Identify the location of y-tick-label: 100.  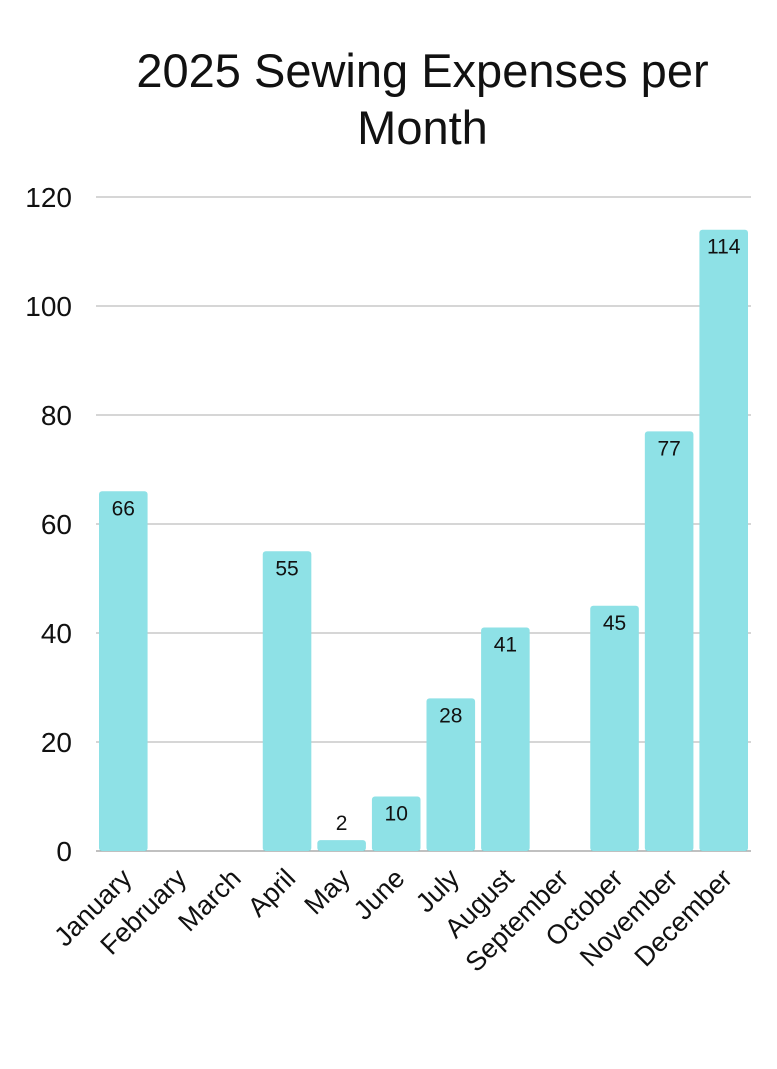
(48, 306).